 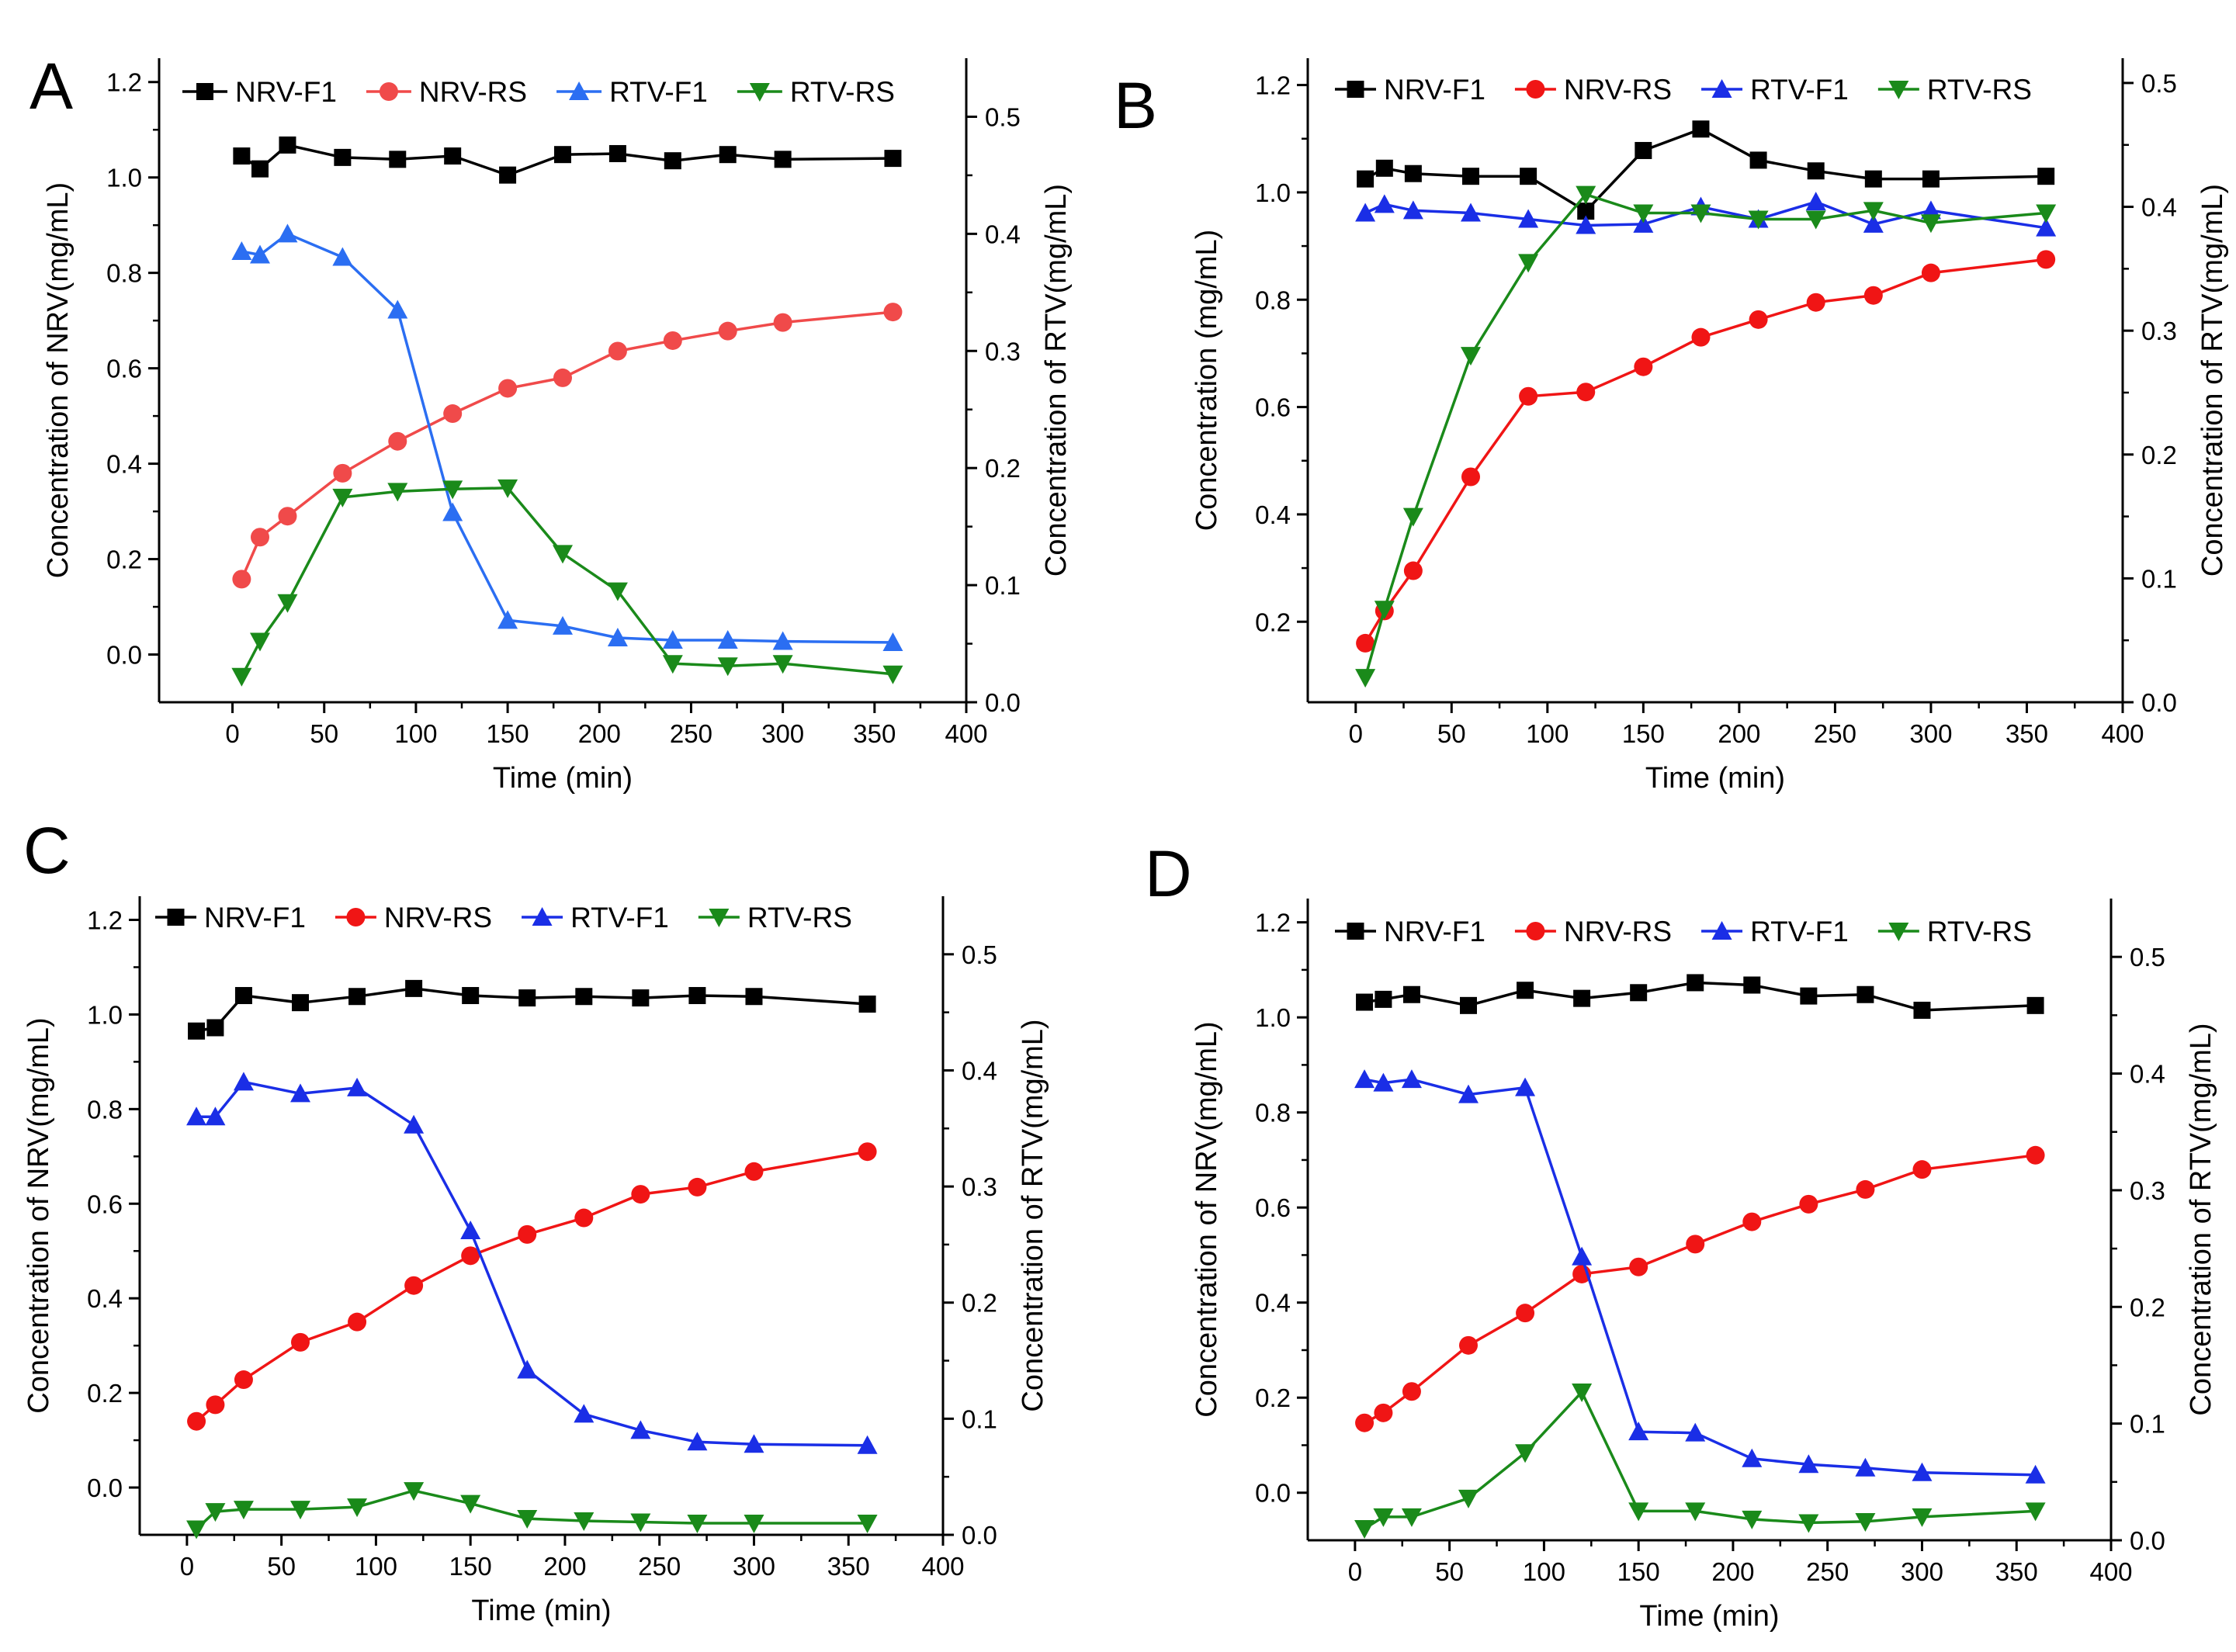 I want to click on legend-item: NRV-F1, so click(x=259, y=92).